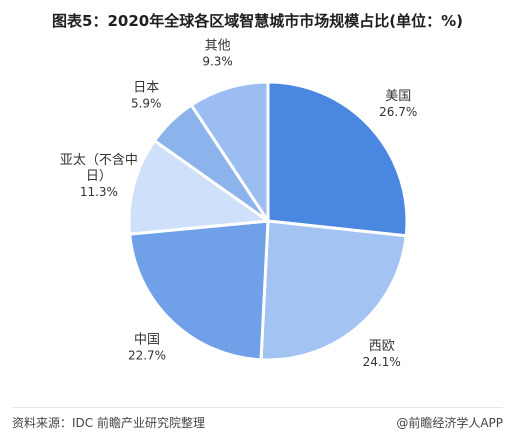  What do you see at coordinates (147, 339) in the screenshot?
I see `pie-category-label: 中国` at bounding box center [147, 339].